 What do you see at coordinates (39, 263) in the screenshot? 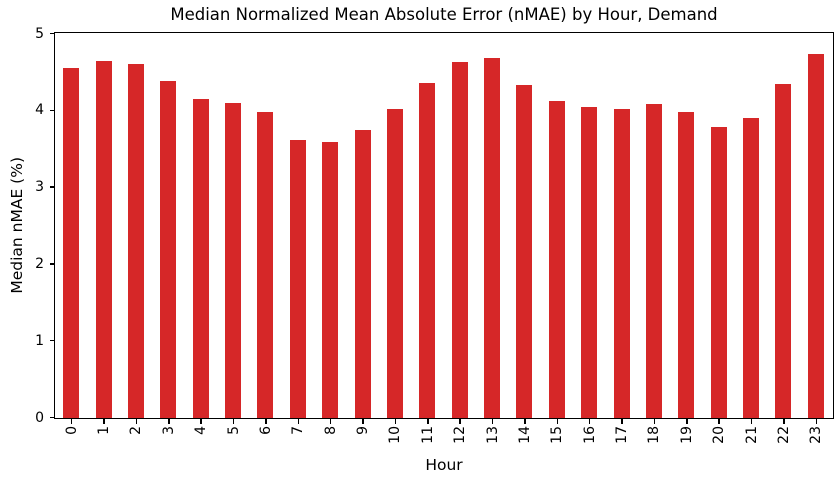
I see `y-tick-label: 2` at bounding box center [39, 263].